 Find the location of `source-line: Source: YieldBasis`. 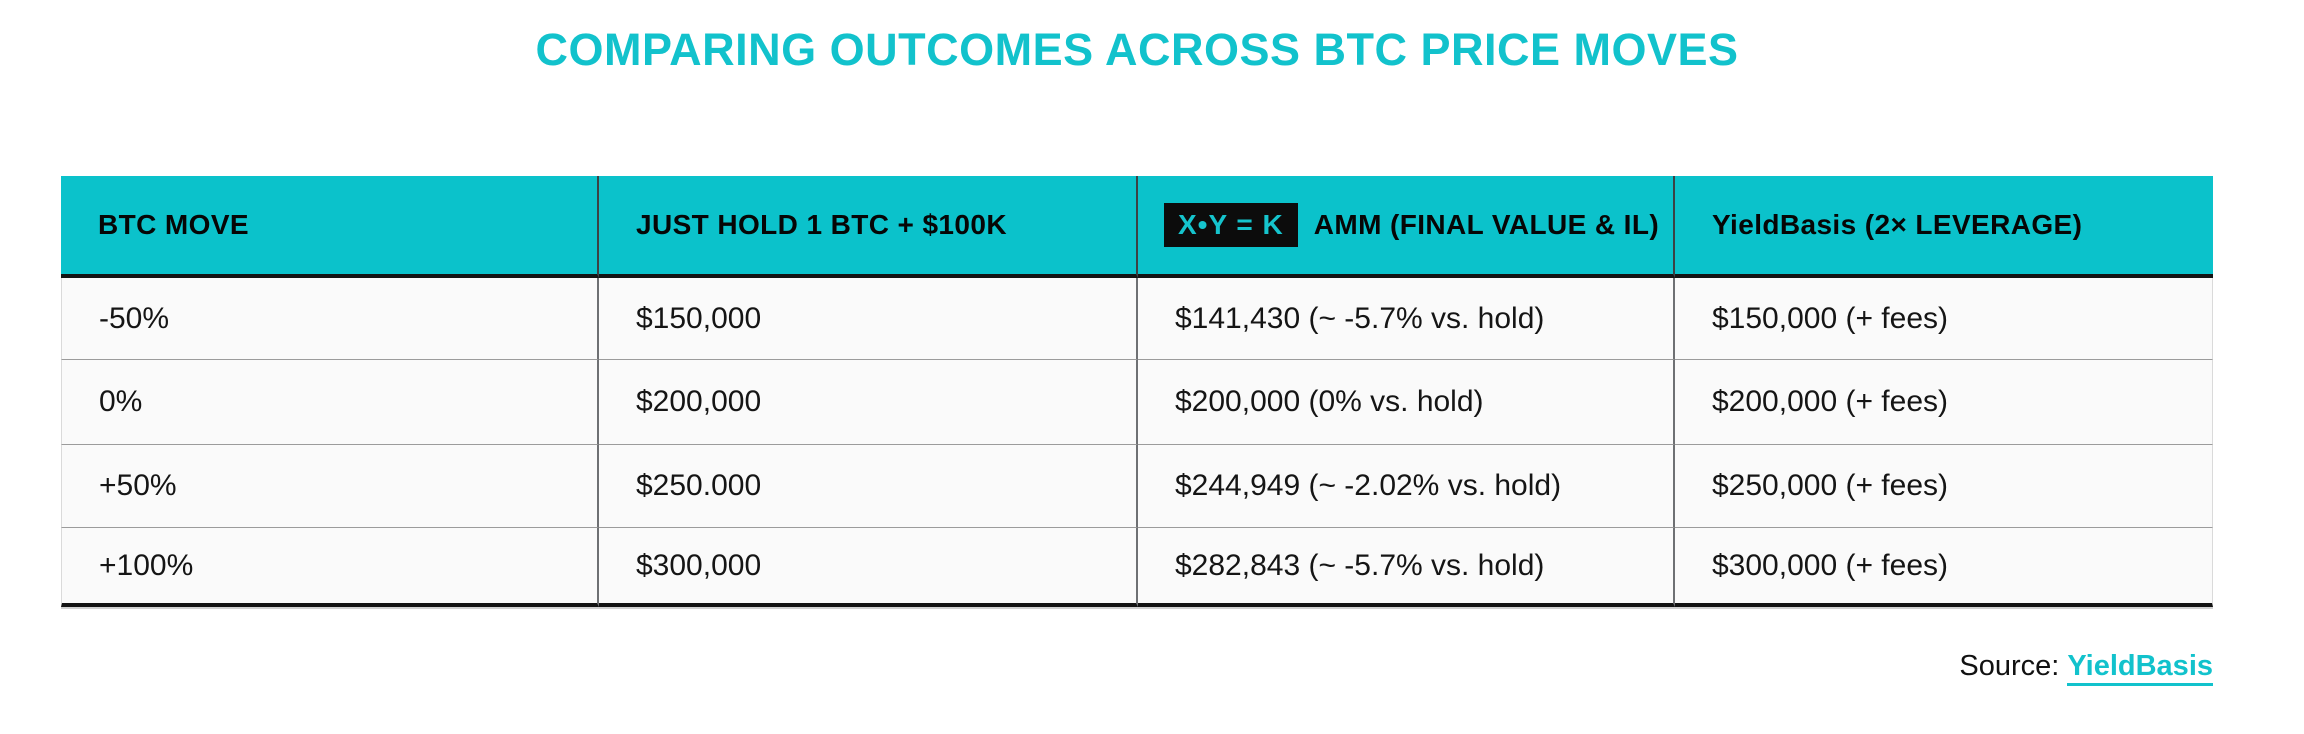

source-line: Source: YieldBasis is located at coordinates (2086, 668).